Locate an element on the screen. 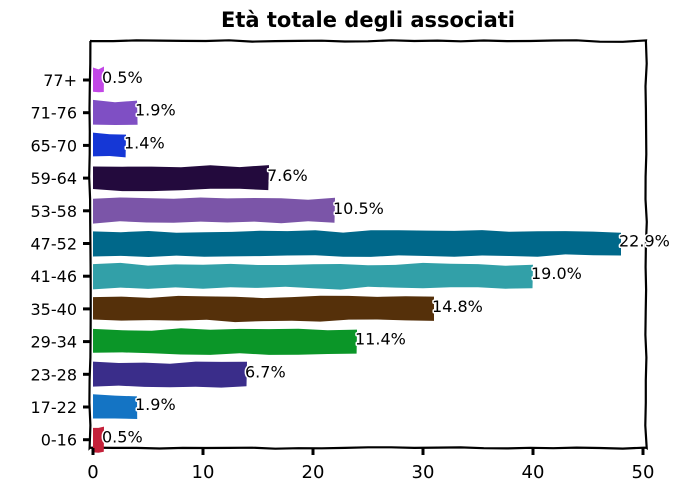  data-label: 14.8% is located at coordinates (457, 306).